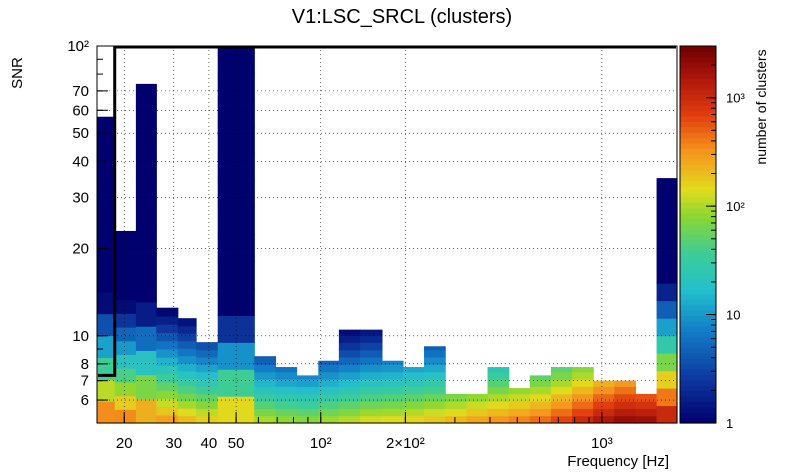 The width and height of the screenshot is (805, 472). I want to click on colorbar-frame, so click(698, 234).